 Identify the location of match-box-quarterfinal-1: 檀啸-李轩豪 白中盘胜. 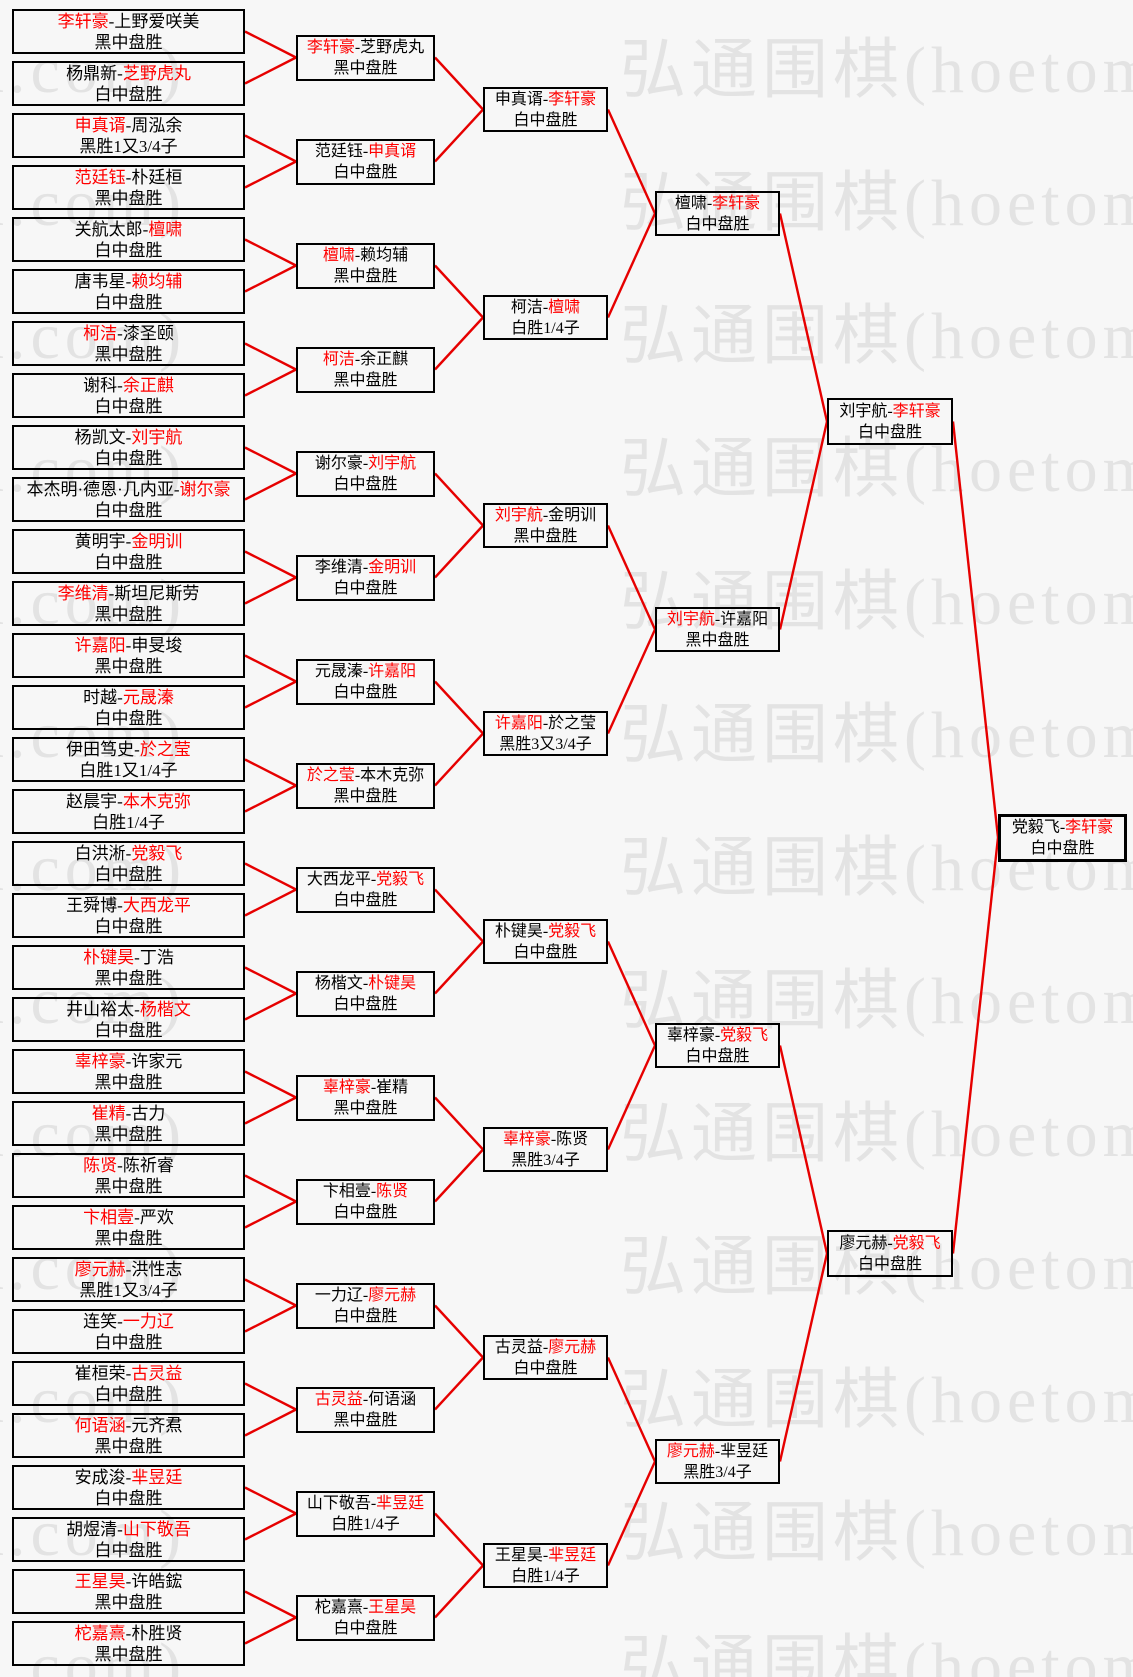
(717, 213).